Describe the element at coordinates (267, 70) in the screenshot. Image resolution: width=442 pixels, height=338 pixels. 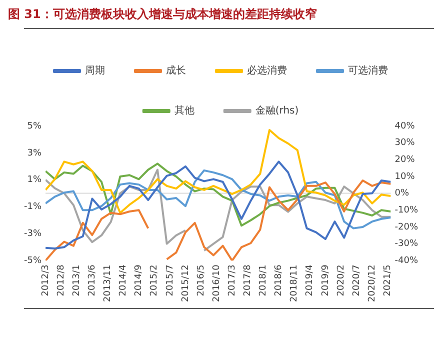
I see `legend-label: 必选消费` at that location.